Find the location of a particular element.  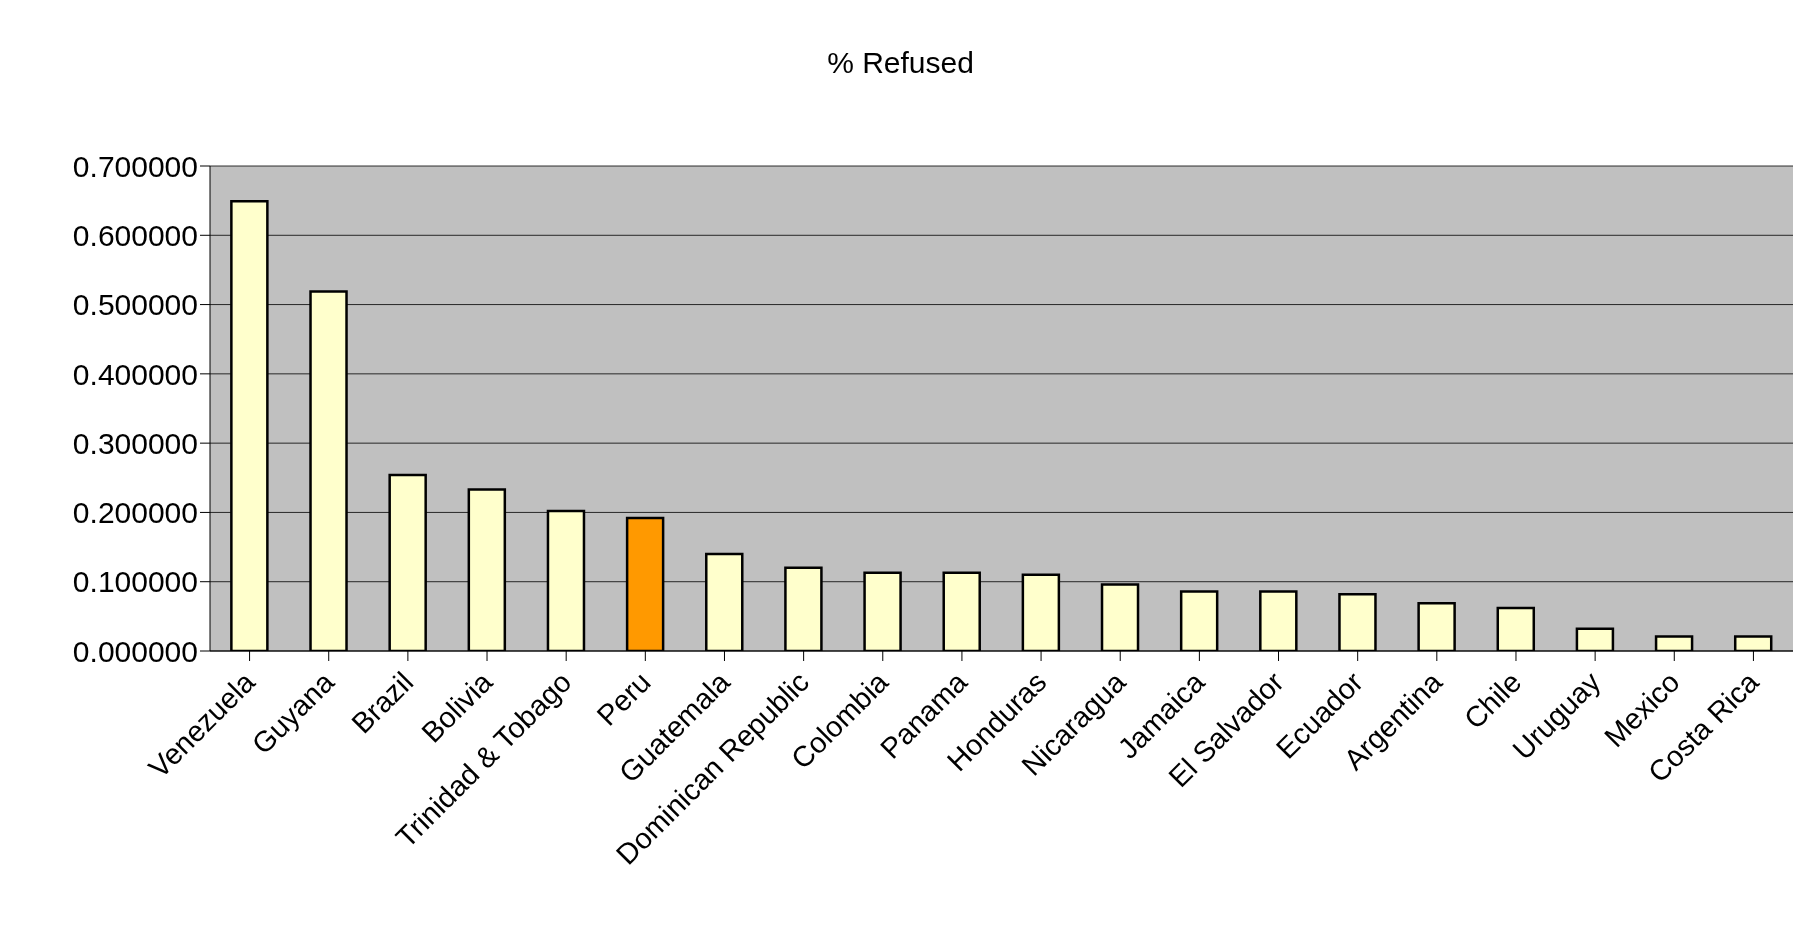

y-tick-label: 0.000000 is located at coordinates (135, 651).